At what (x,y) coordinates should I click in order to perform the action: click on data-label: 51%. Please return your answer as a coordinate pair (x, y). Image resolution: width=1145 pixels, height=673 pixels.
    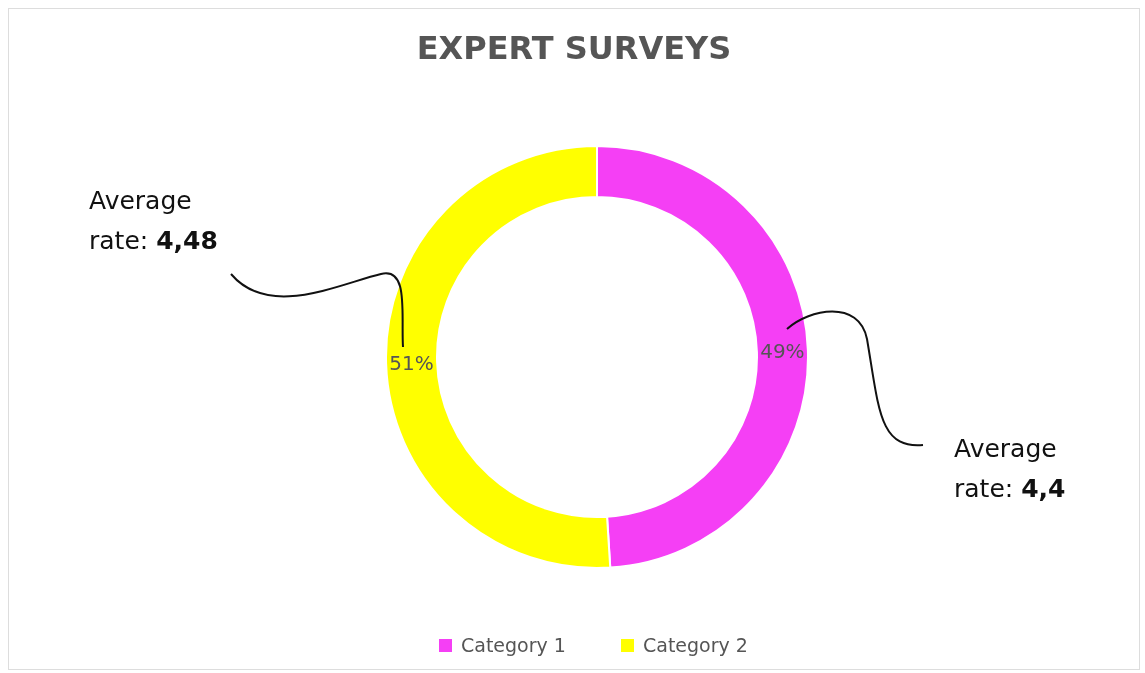
    Looking at the image, I should click on (411, 362).